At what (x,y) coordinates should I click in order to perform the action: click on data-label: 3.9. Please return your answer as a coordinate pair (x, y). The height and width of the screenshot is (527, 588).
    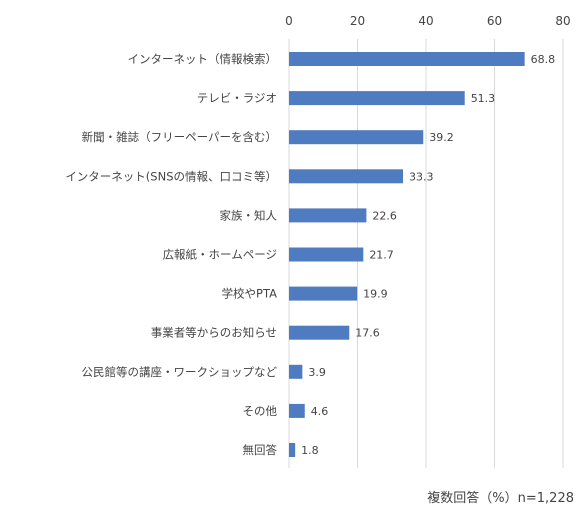
    Looking at the image, I should click on (317, 372).